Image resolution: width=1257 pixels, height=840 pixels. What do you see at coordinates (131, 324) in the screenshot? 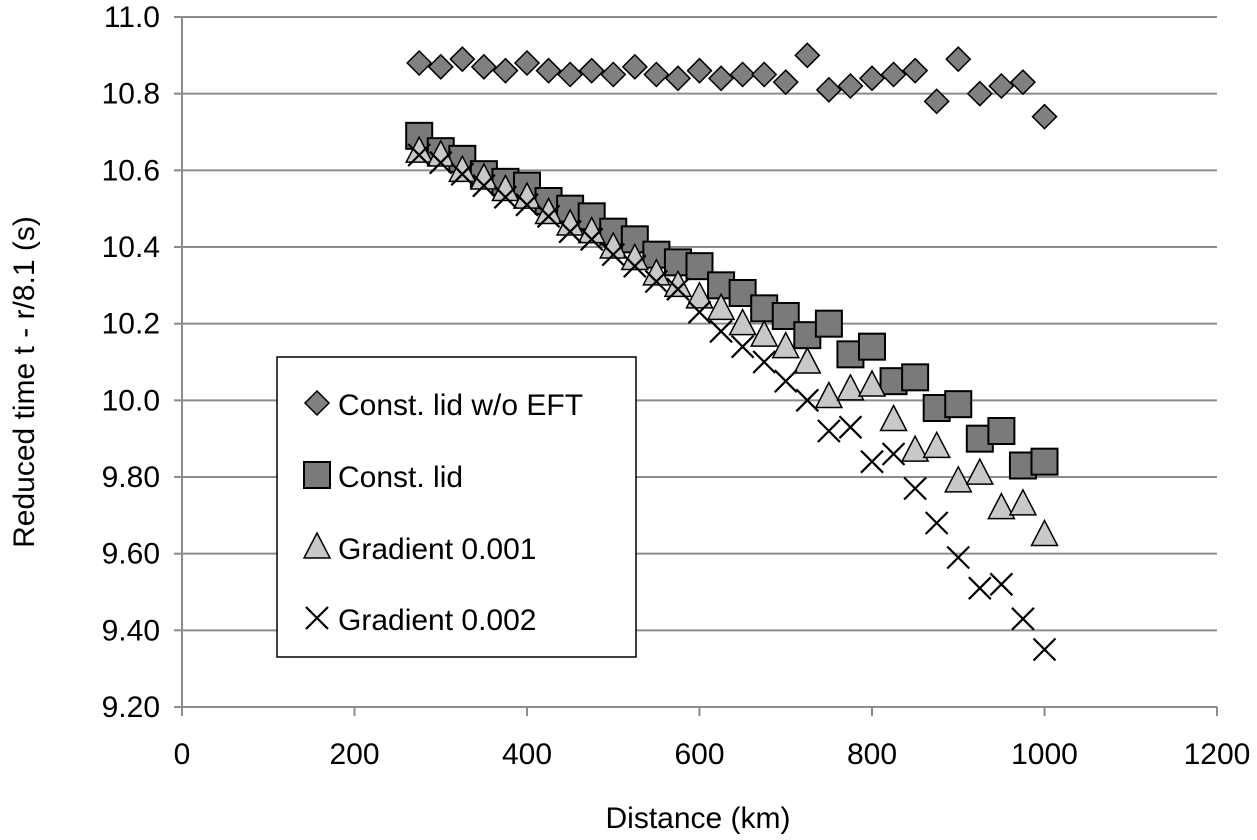
I see `y-tick-label: 10.2` at bounding box center [131, 324].